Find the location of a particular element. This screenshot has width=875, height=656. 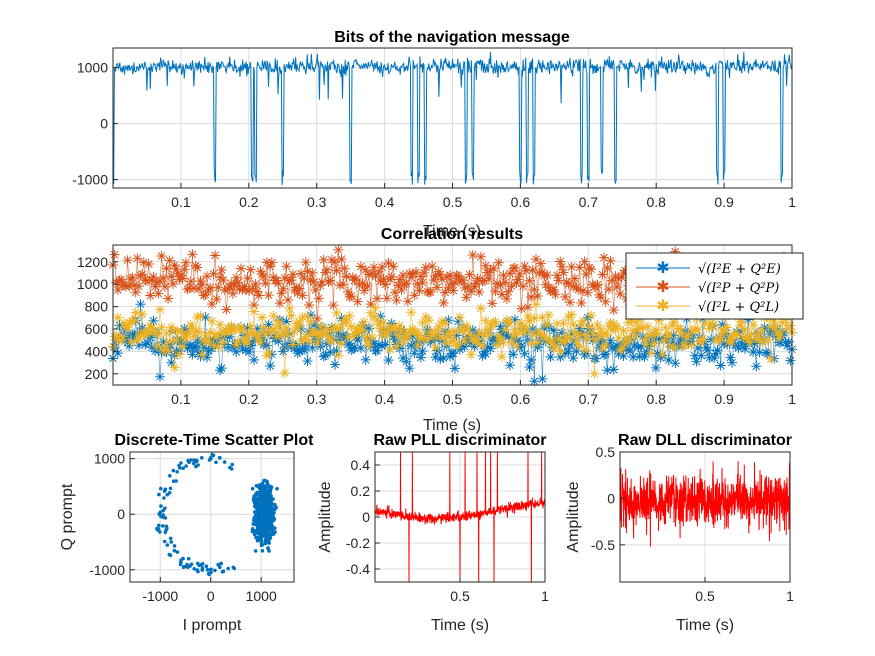

plot0-xtick-label: 0.5 is located at coordinates (453, 202).